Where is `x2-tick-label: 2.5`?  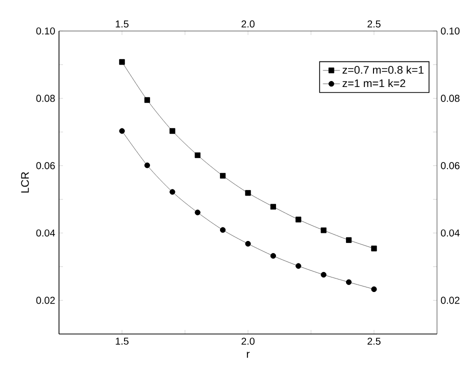 x2-tick-label: 2.5 is located at coordinates (374, 341).